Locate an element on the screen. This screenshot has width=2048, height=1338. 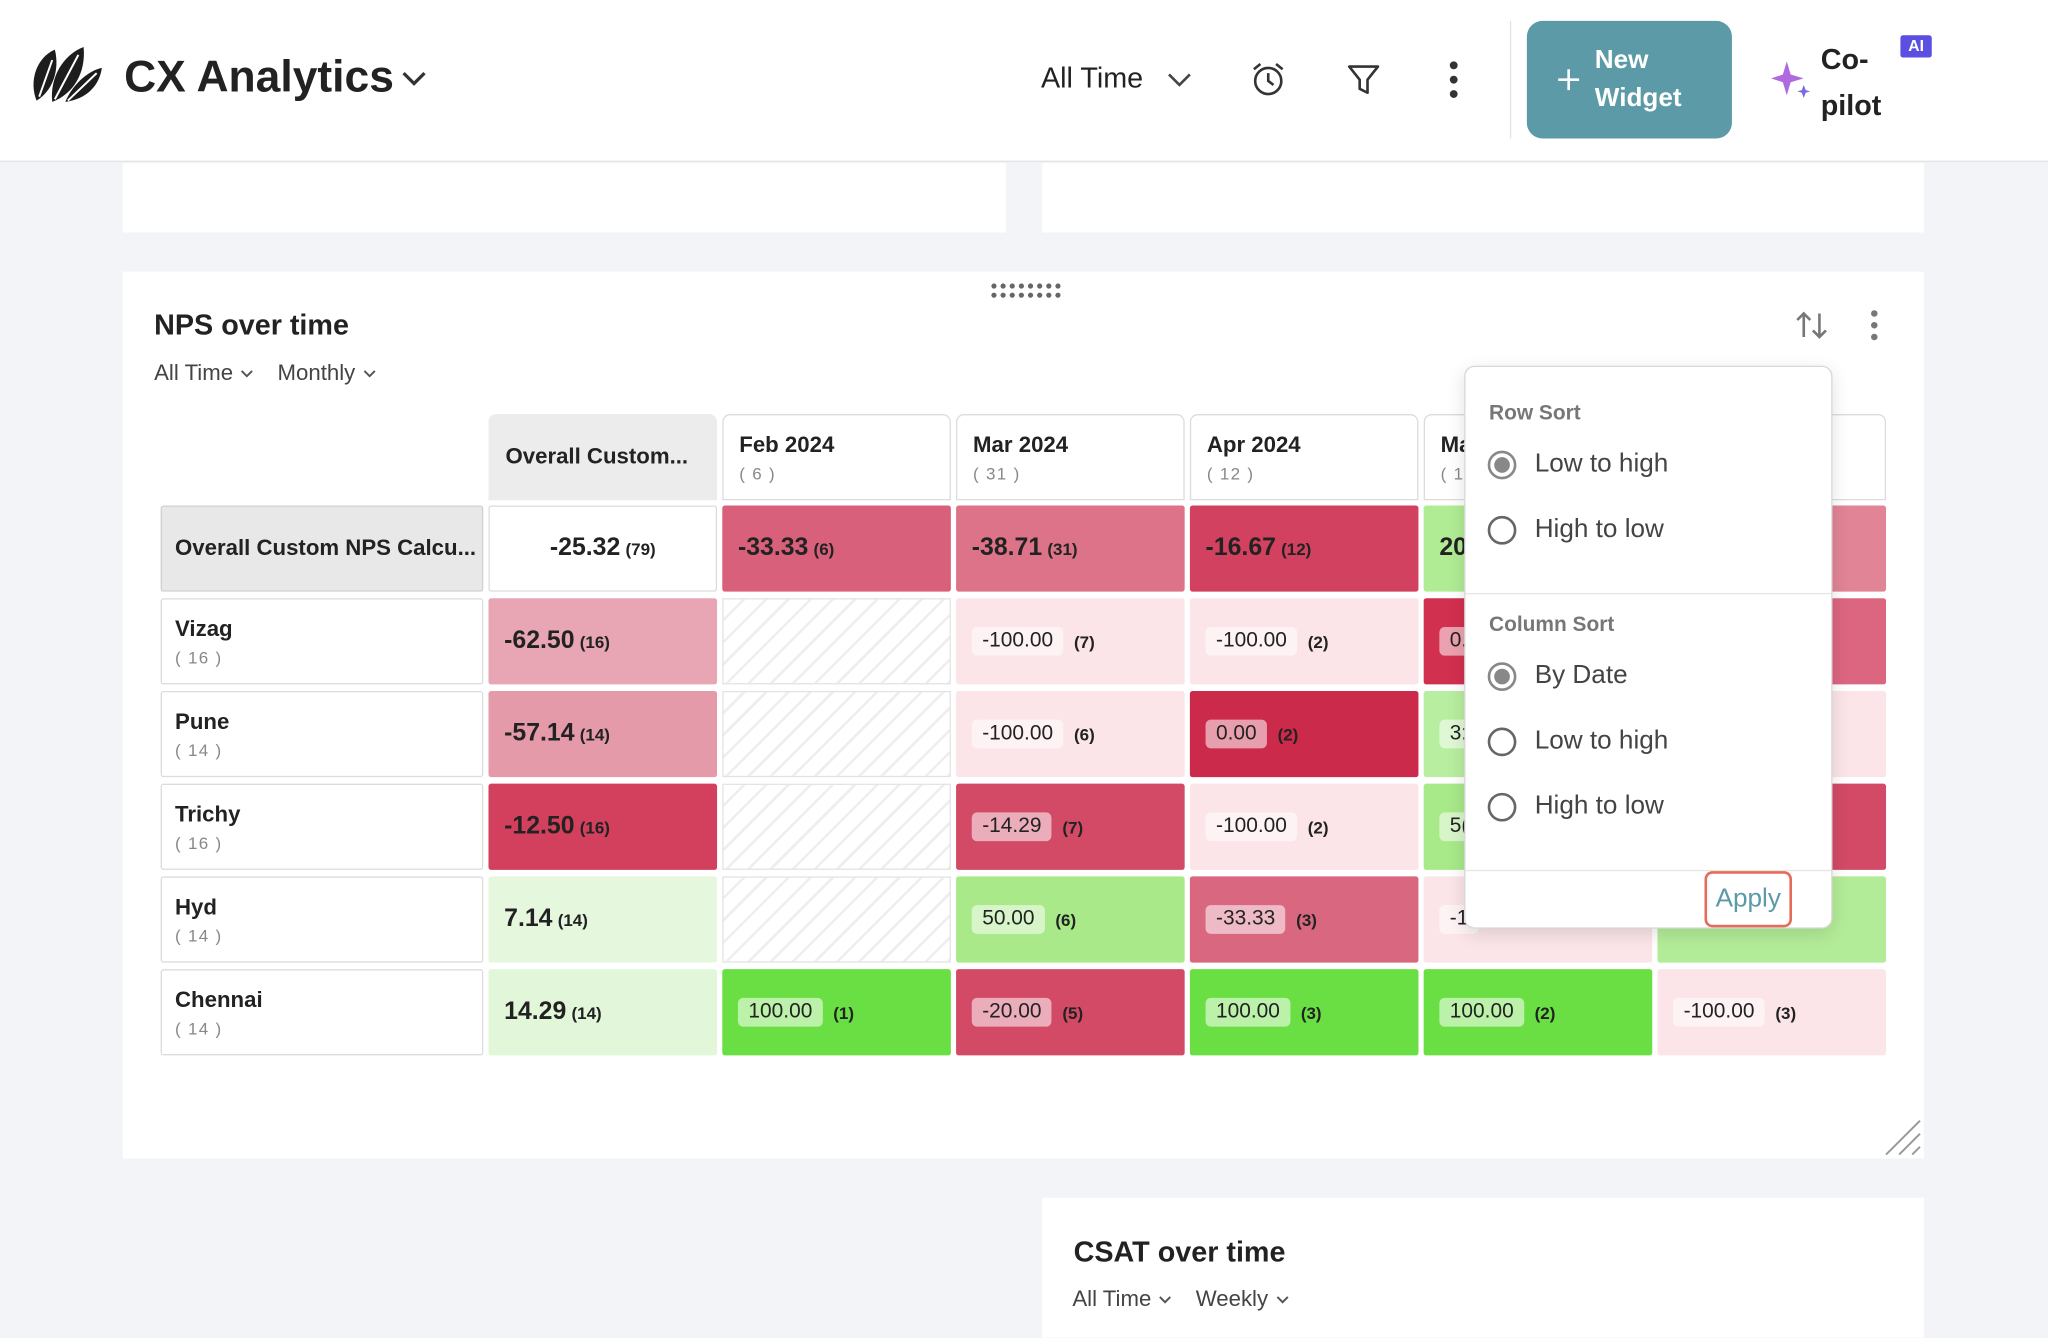
cell-value: -38.71 is located at coordinates (1007, 548).